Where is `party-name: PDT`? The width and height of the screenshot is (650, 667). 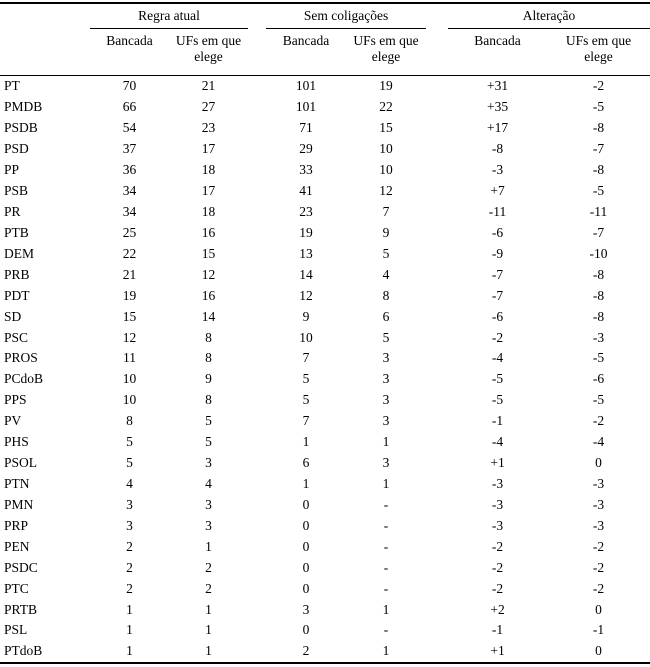
party-name: PDT is located at coordinates (17, 295).